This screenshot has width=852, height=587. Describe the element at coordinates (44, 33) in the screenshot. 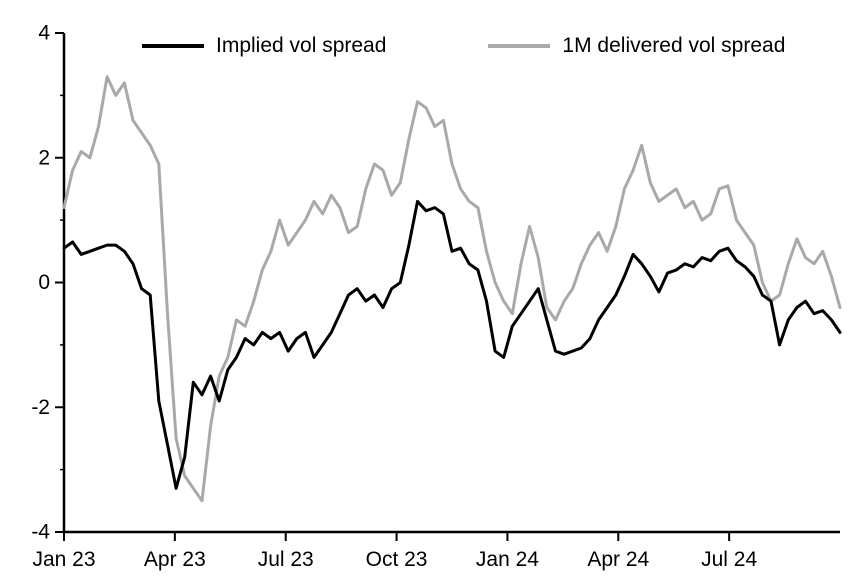

I see `svg-text: 4` at that location.